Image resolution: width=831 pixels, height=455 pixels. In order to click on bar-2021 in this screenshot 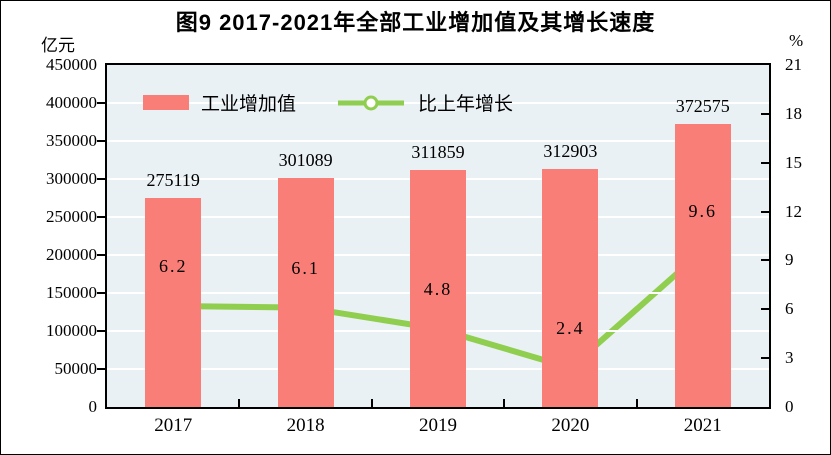, I will do `click(702, 265)`.